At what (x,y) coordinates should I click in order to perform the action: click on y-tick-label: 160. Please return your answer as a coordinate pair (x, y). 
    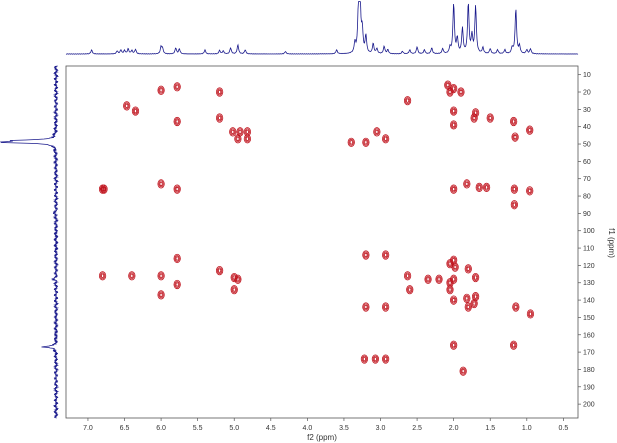
    Looking at the image, I should click on (589, 335).